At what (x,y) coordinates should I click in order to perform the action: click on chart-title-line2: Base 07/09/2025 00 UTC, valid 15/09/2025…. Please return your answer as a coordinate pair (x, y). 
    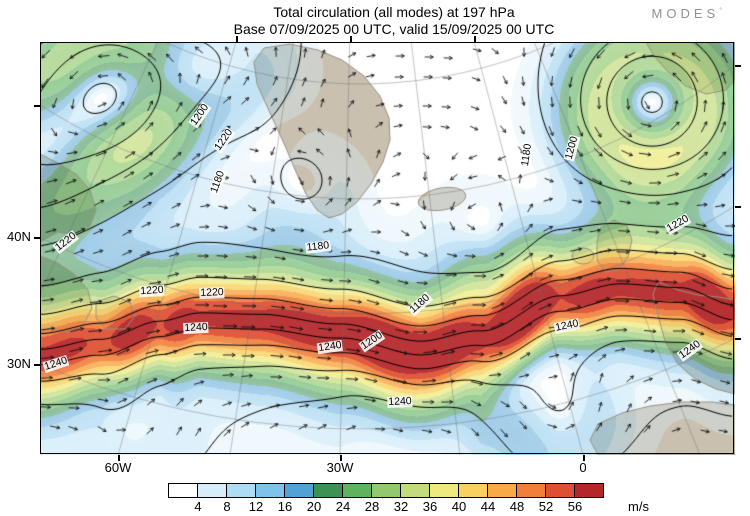
    Looking at the image, I should click on (394, 29).